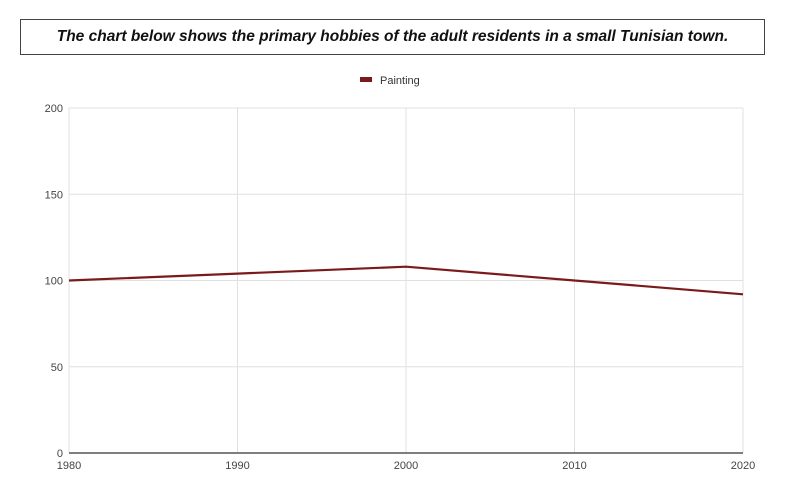 Image resolution: width=785 pixels, height=492 pixels. I want to click on x-tick-label: 1980, so click(69, 466).